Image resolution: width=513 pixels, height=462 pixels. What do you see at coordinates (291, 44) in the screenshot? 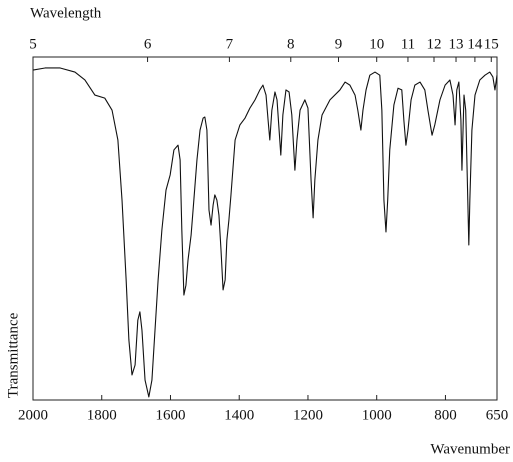
I see `top-tick-label: 8` at bounding box center [291, 44].